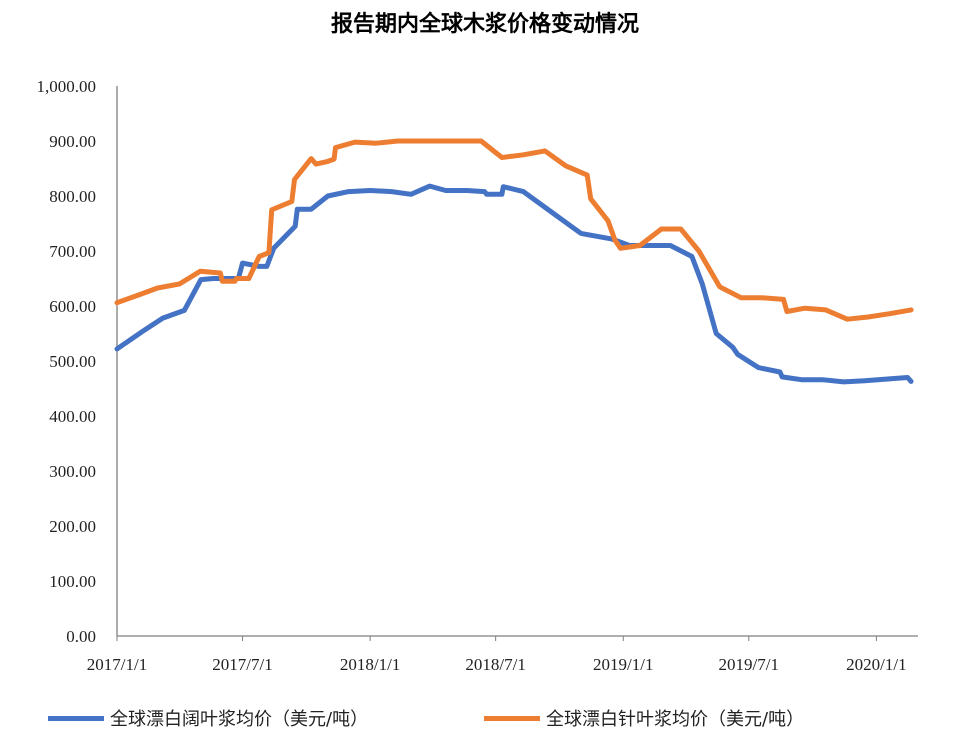 The width and height of the screenshot is (970, 738). Describe the element at coordinates (370, 664) in the screenshot. I see `x-tick-label: 2018/1/1` at that location.